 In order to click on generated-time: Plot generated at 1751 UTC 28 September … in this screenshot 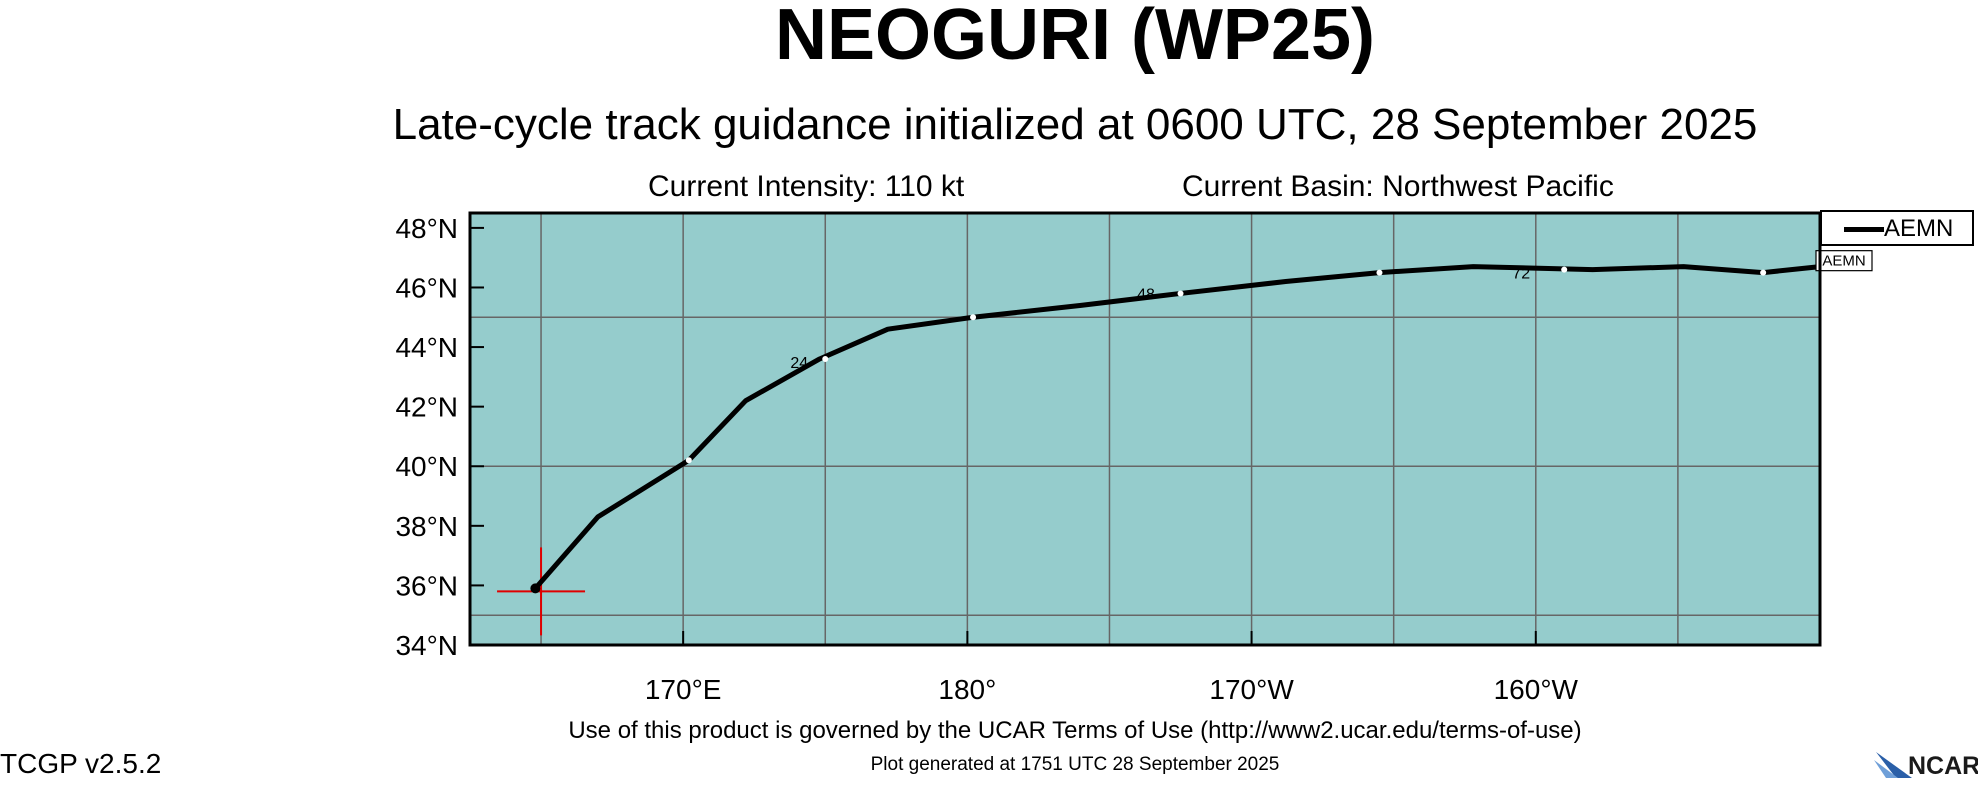, I will do `click(1075, 764)`.